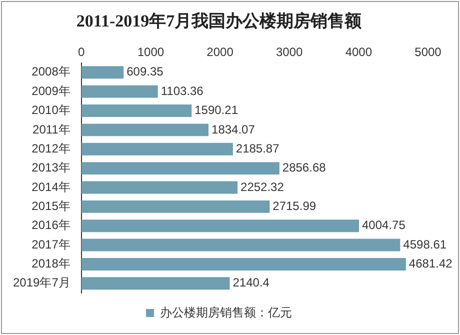 The image size is (460, 335). What do you see at coordinates (430, 263) in the screenshot?
I see `data-label: 4681.42` at bounding box center [430, 263].